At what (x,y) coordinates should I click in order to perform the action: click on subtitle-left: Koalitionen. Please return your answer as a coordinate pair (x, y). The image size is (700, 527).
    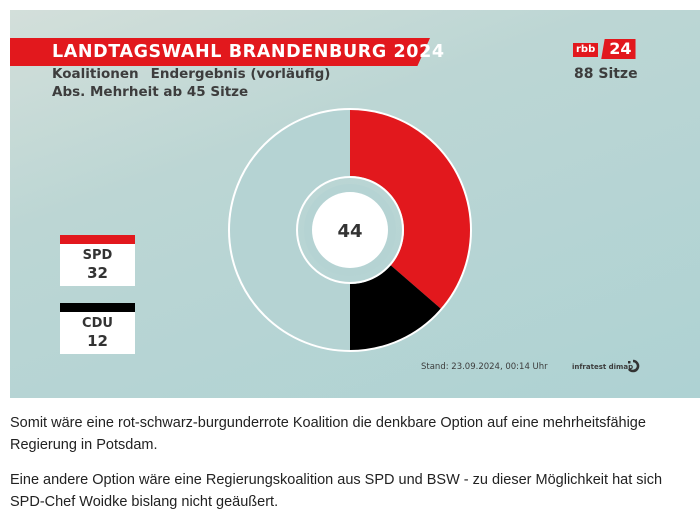
    Looking at the image, I should click on (95, 74).